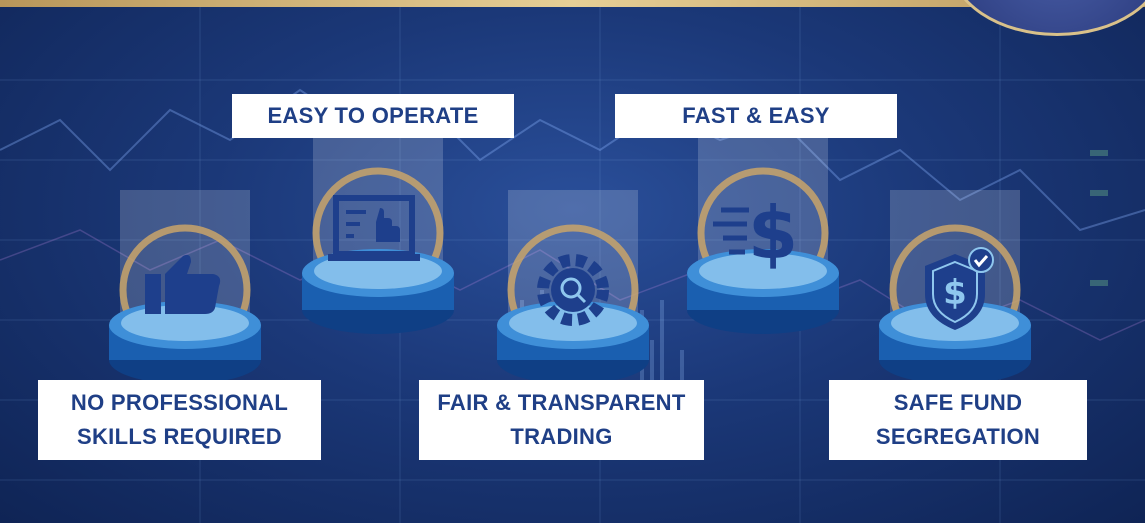 This screenshot has height=523, width=1145. Describe the element at coordinates (561, 436) in the screenshot. I see `label-line: TRADING` at that location.